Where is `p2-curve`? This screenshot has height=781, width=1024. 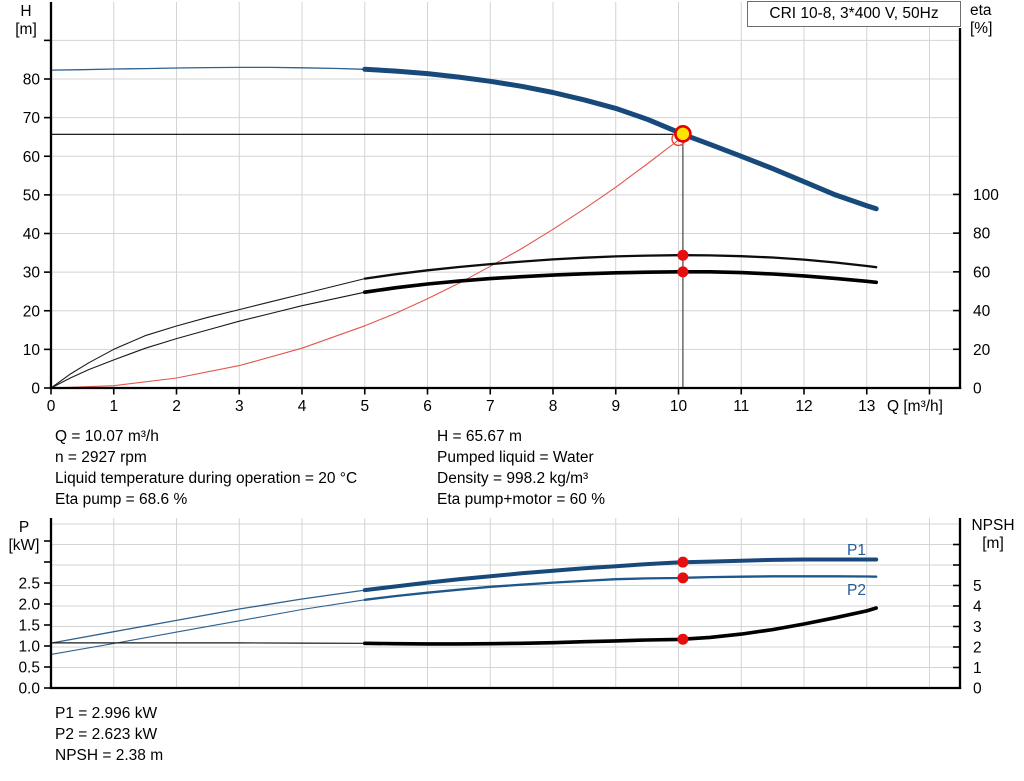
p2-curve is located at coordinates (620, 588).